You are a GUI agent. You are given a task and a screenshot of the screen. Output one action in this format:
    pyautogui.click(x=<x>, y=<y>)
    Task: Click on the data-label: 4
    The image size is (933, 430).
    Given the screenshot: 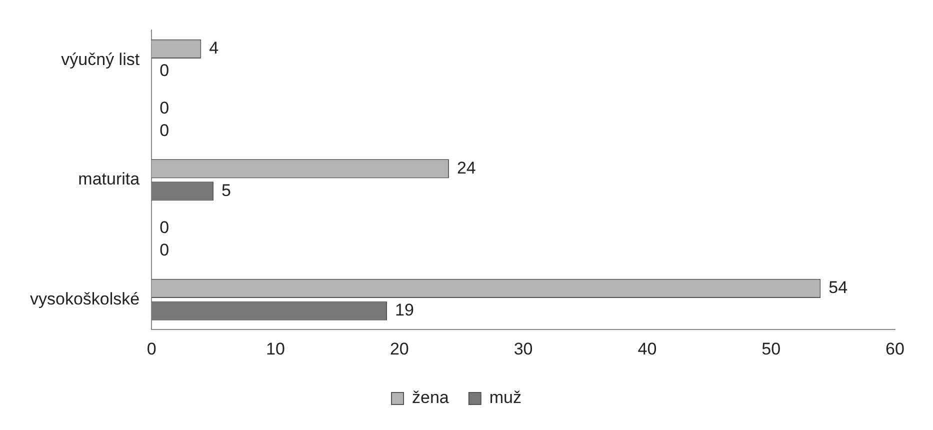 What is the action you would take?
    pyautogui.click(x=214, y=48)
    